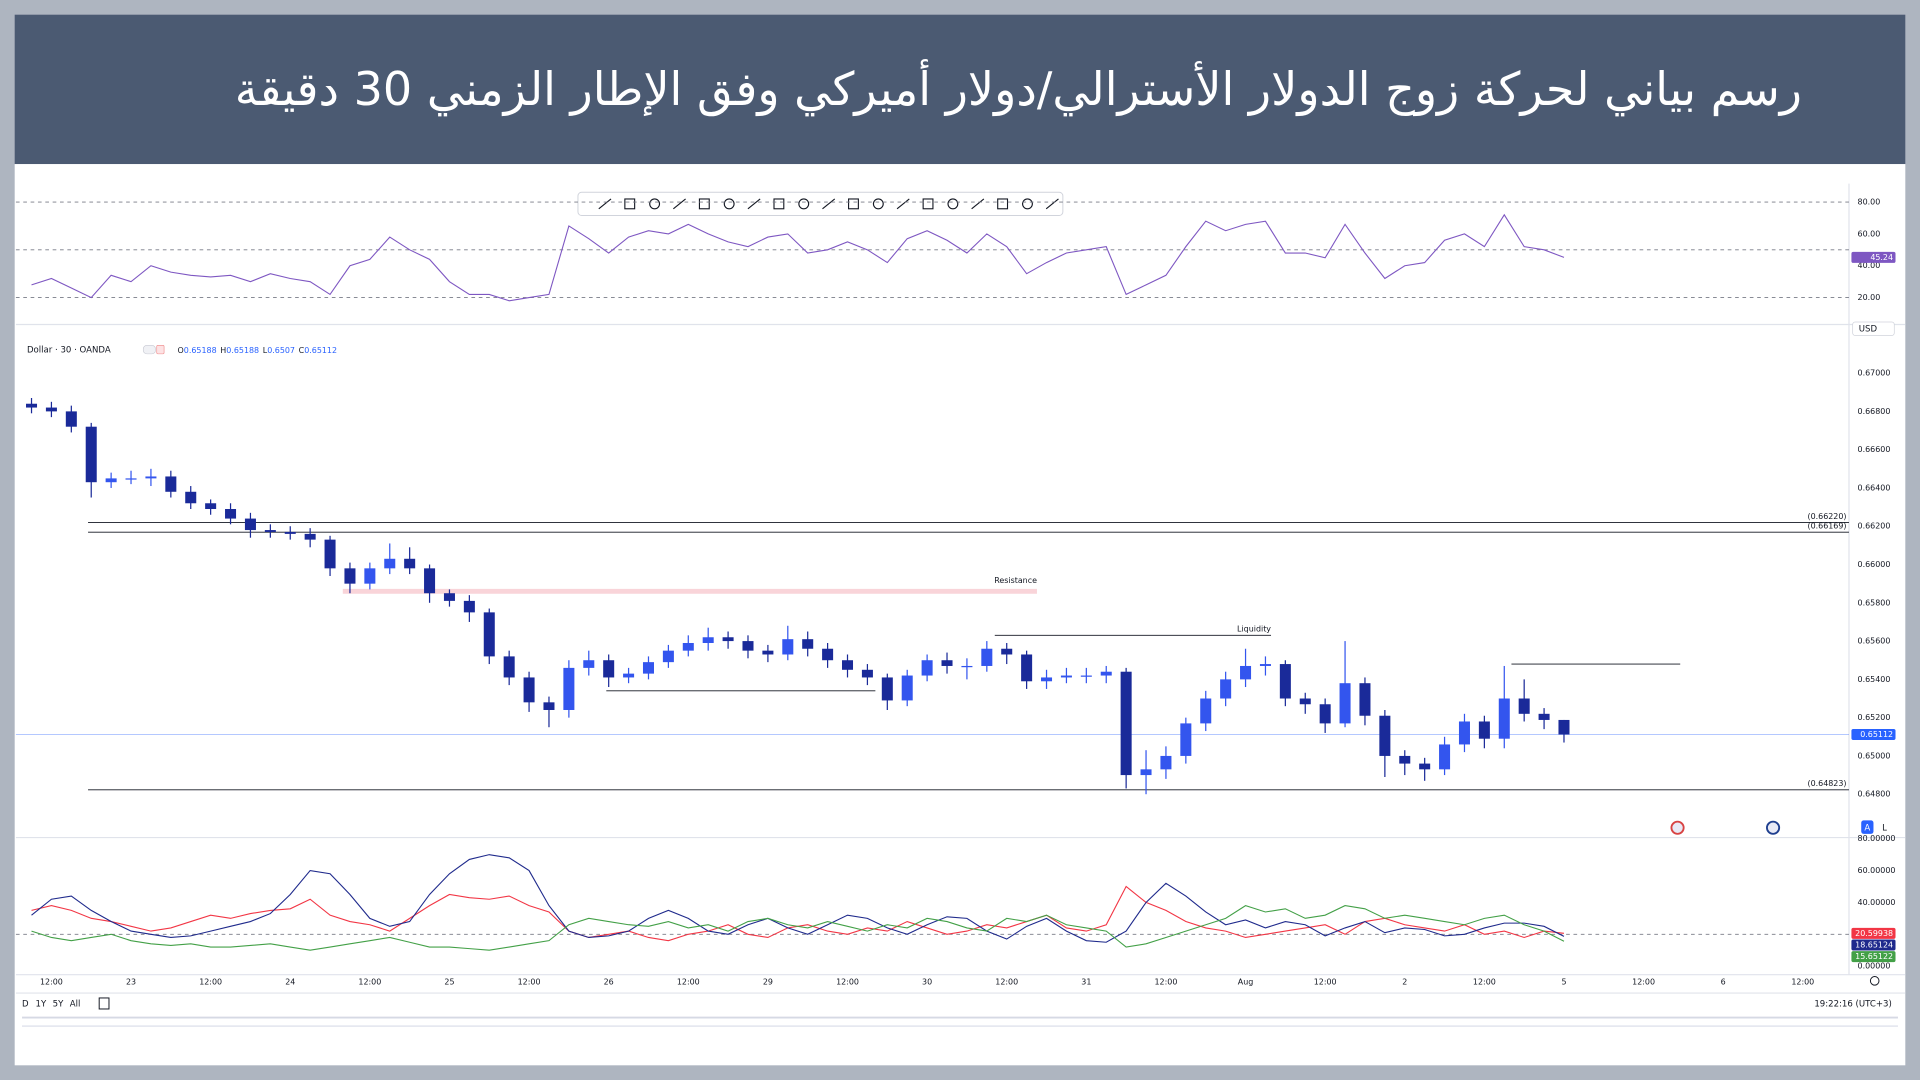  What do you see at coordinates (58, 1005) in the screenshot?
I see `range-button: 5Y` at bounding box center [58, 1005].